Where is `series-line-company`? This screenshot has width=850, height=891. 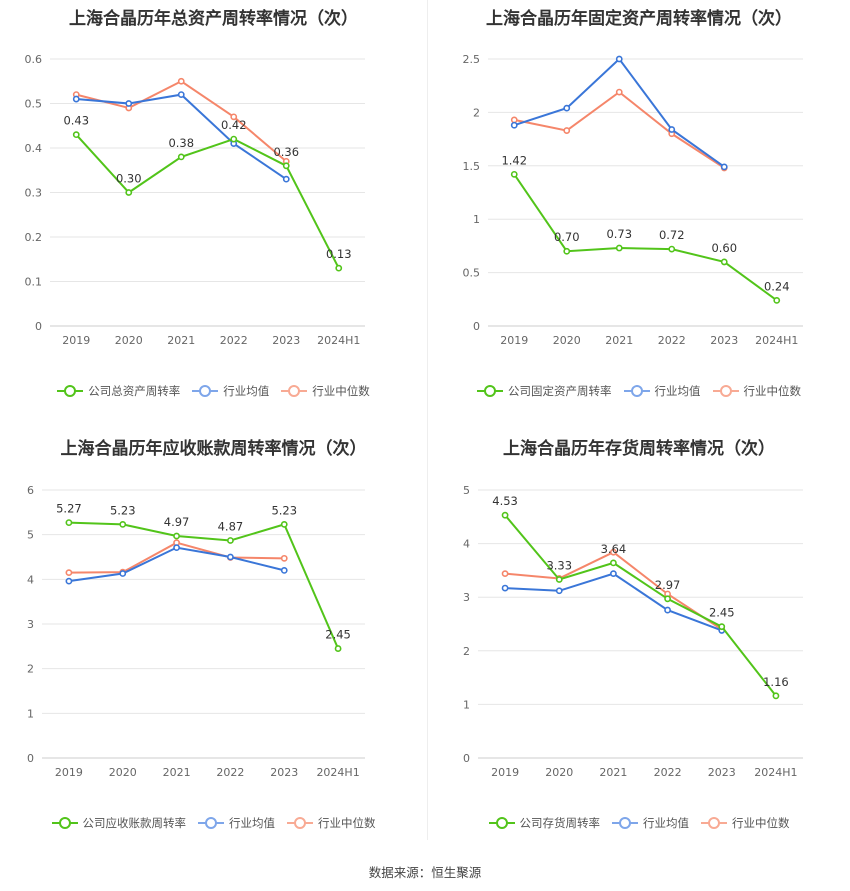 series-line-company is located at coordinates (640, 605).